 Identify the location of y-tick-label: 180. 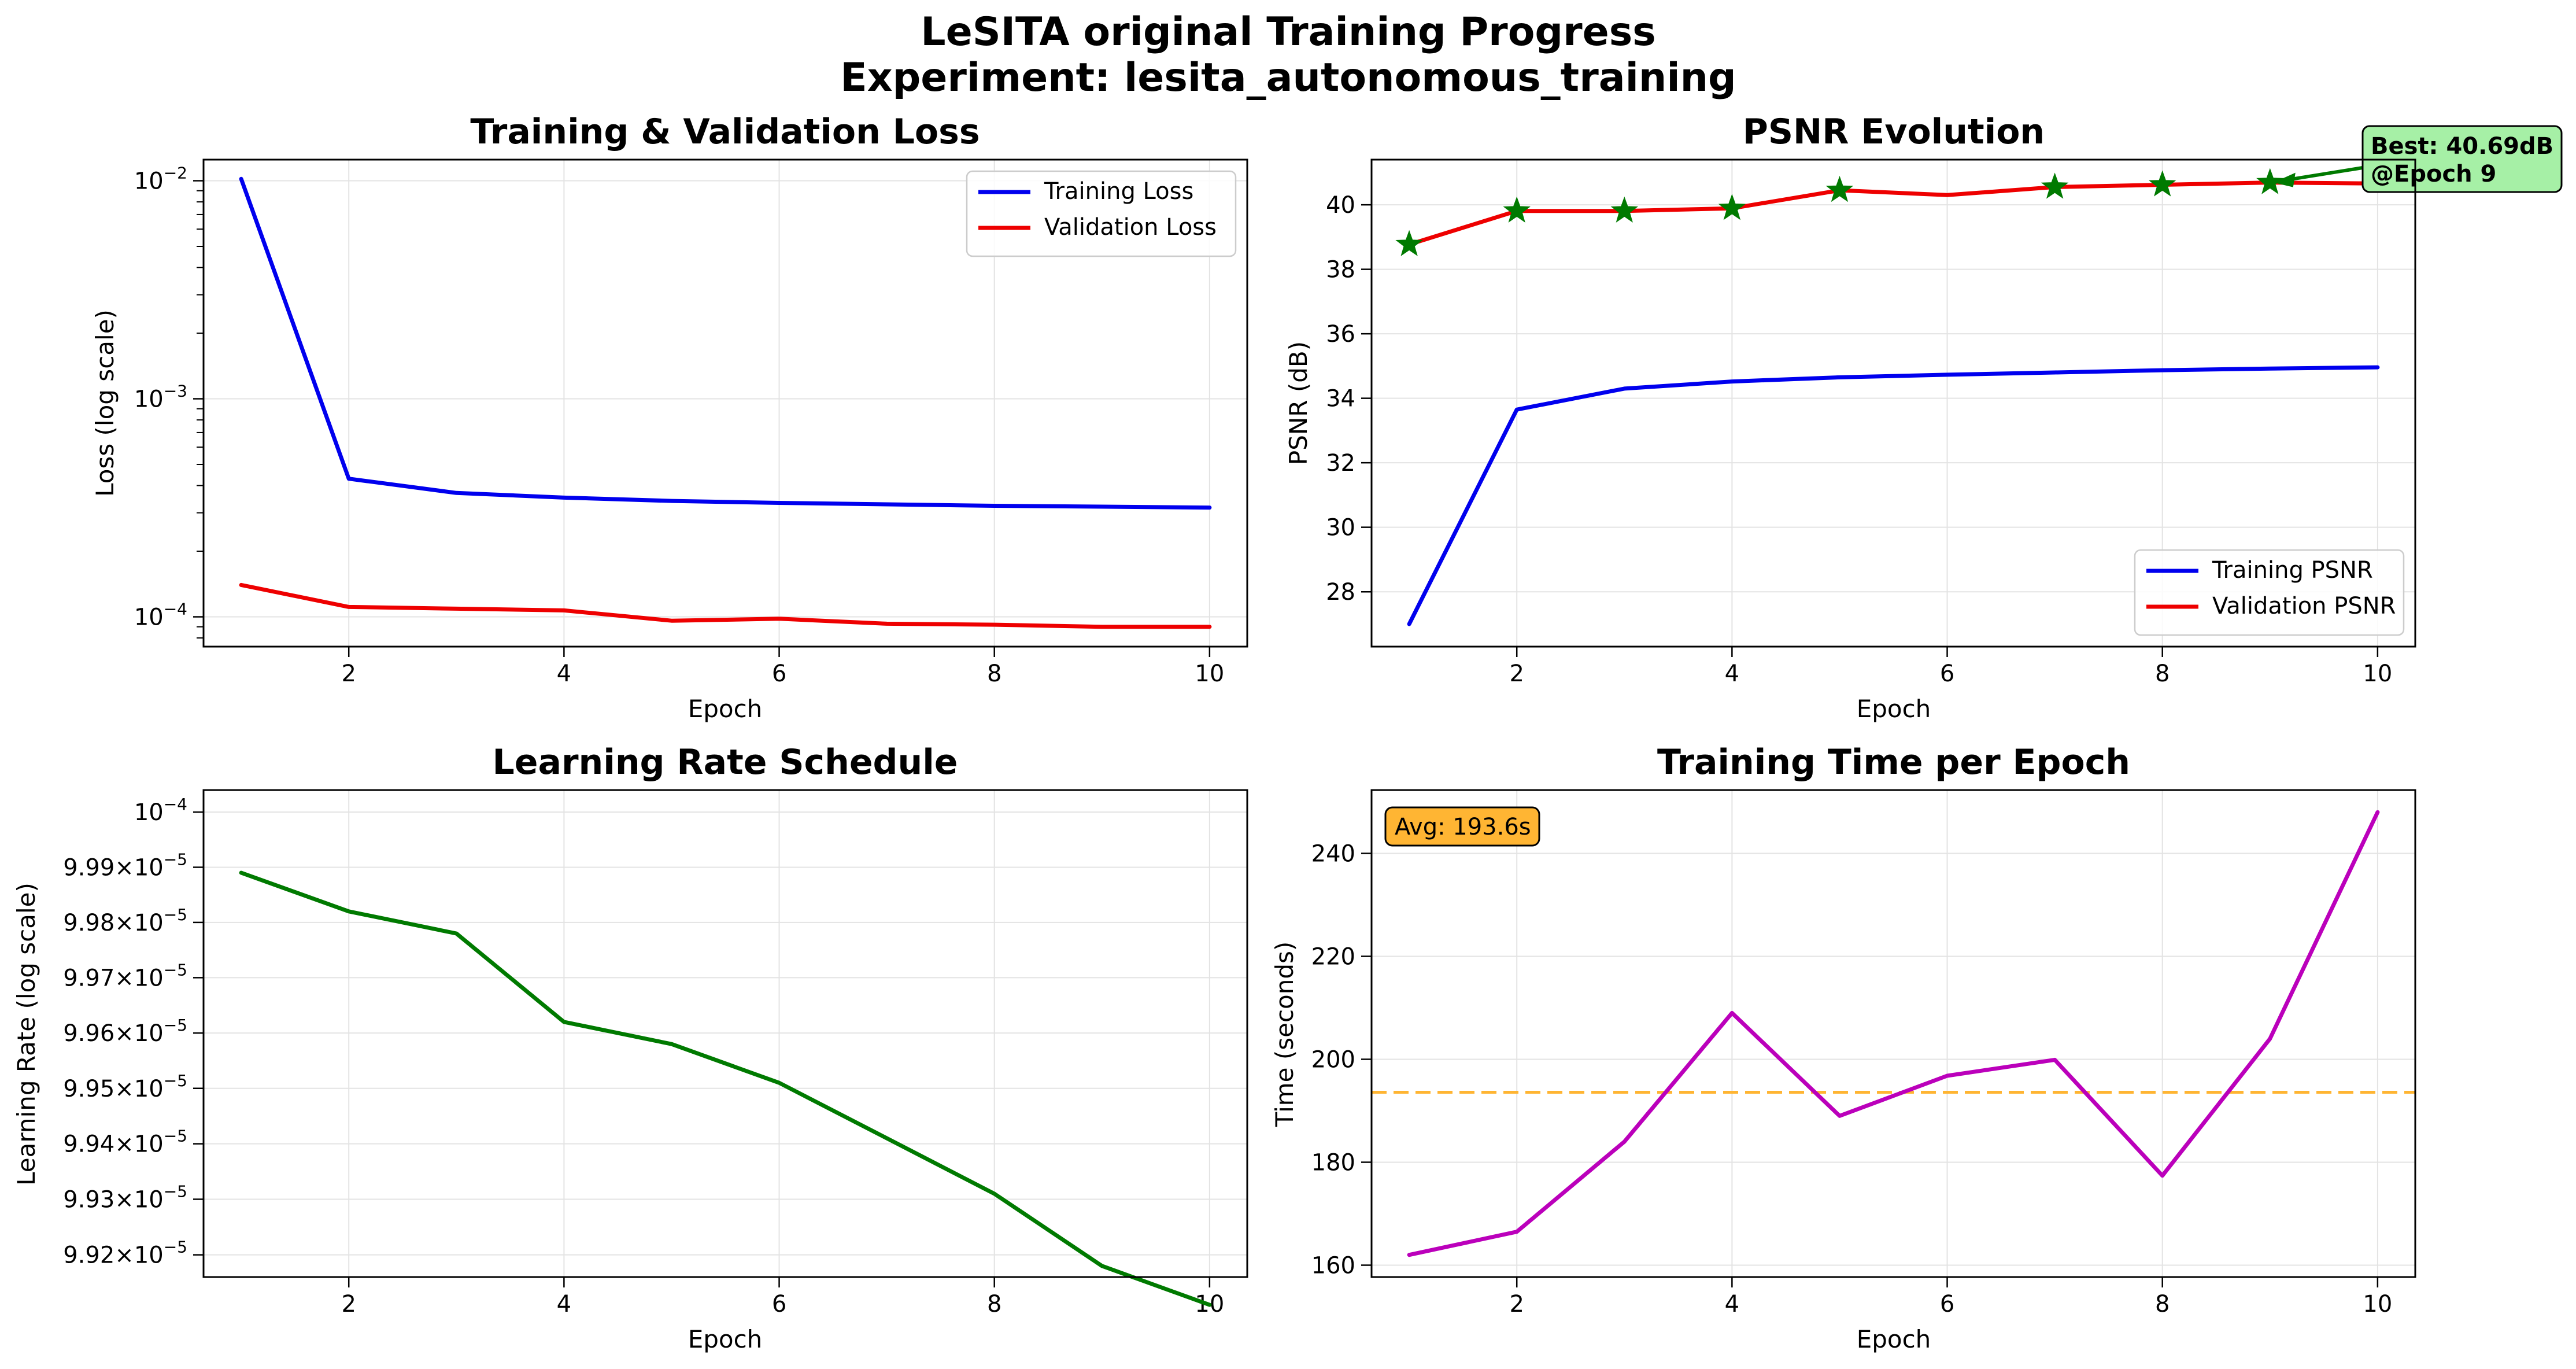
(1333, 1163).